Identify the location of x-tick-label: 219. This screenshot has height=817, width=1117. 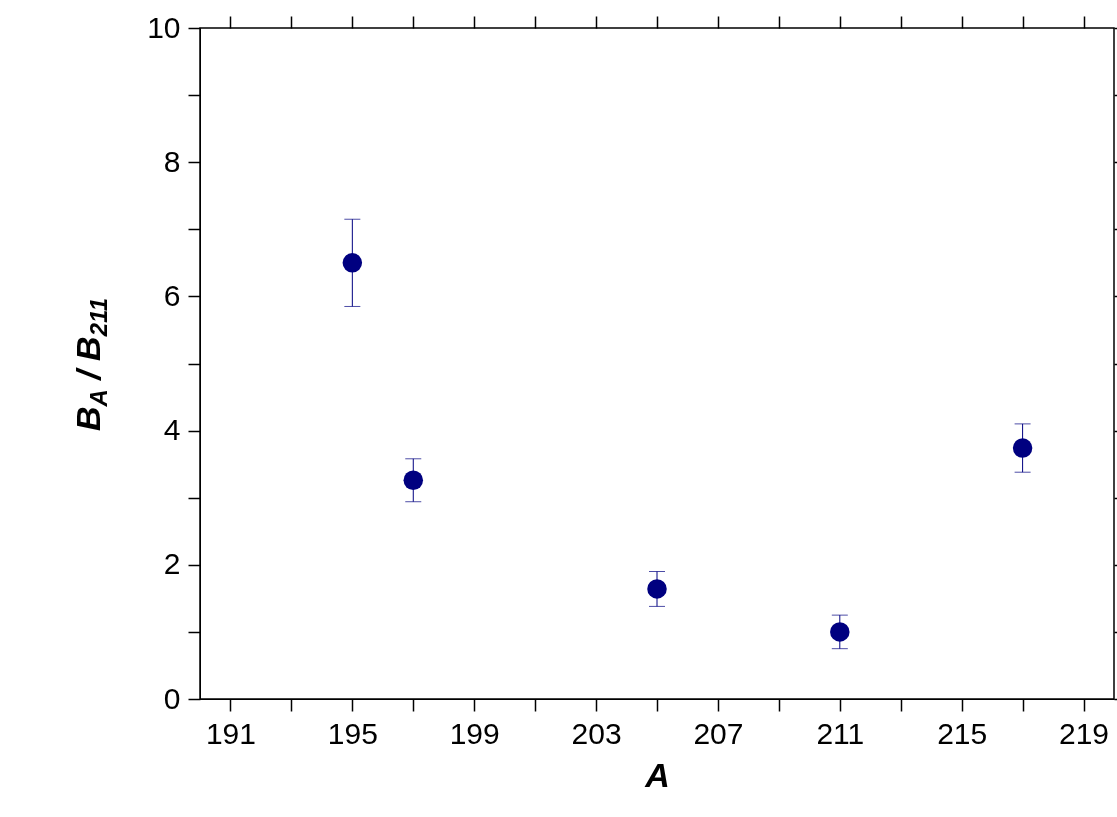
(1084, 733).